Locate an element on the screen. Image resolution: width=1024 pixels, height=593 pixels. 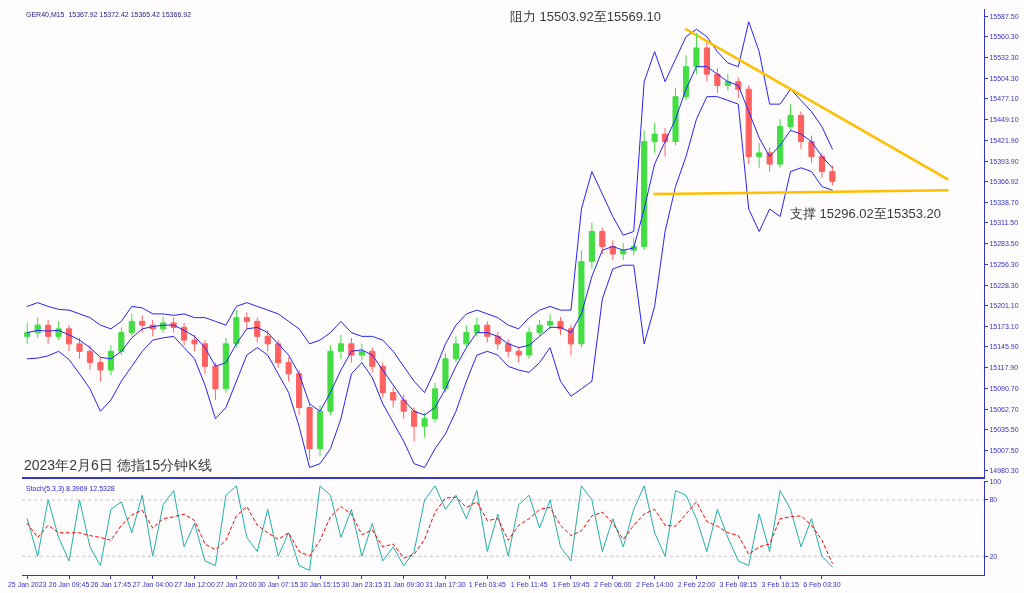
annotation: 2023年2月6日 德指15分钟K线 is located at coordinates (118, 465).